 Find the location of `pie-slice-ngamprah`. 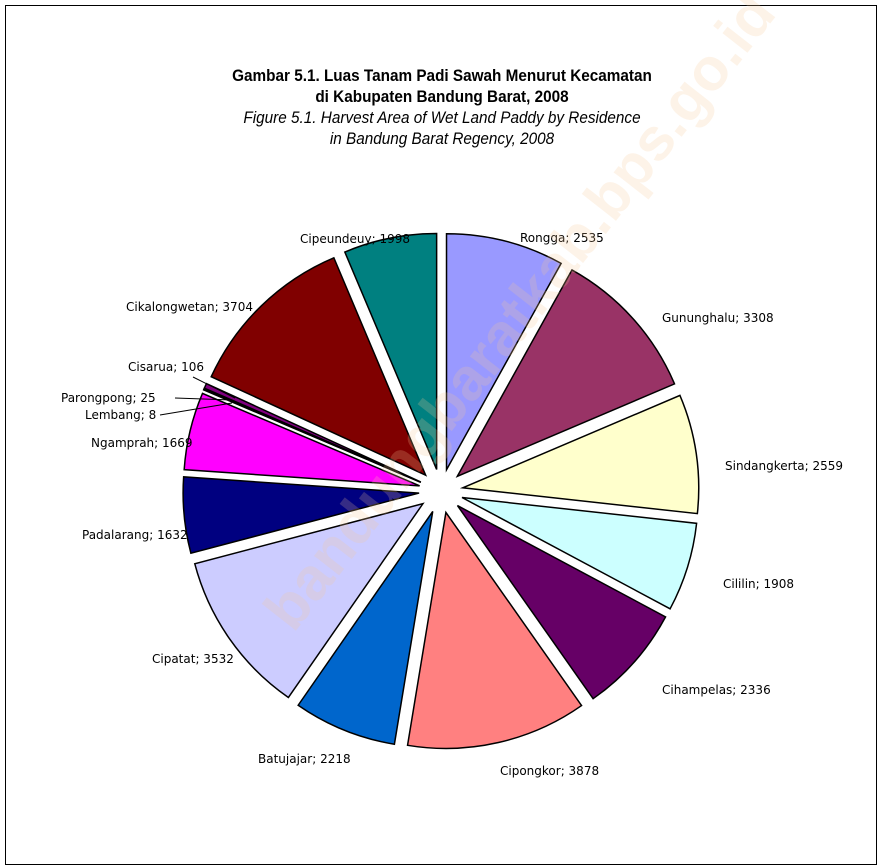

pie-slice-ngamprah is located at coordinates (301, 439).